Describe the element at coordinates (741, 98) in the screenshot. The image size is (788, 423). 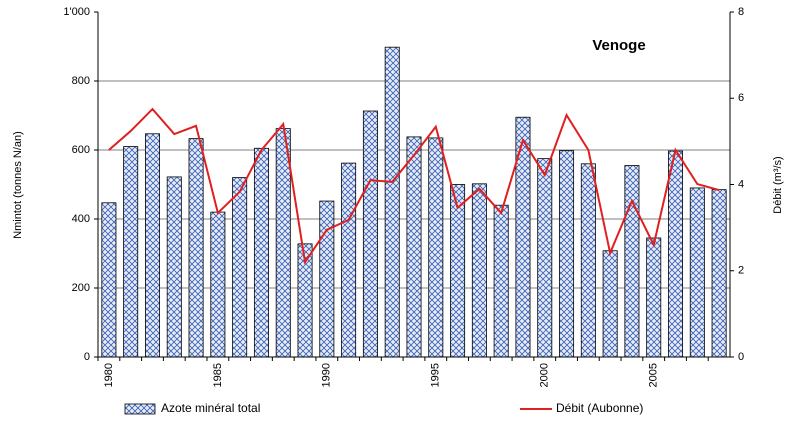
I see `y2-tick-label: 6` at that location.